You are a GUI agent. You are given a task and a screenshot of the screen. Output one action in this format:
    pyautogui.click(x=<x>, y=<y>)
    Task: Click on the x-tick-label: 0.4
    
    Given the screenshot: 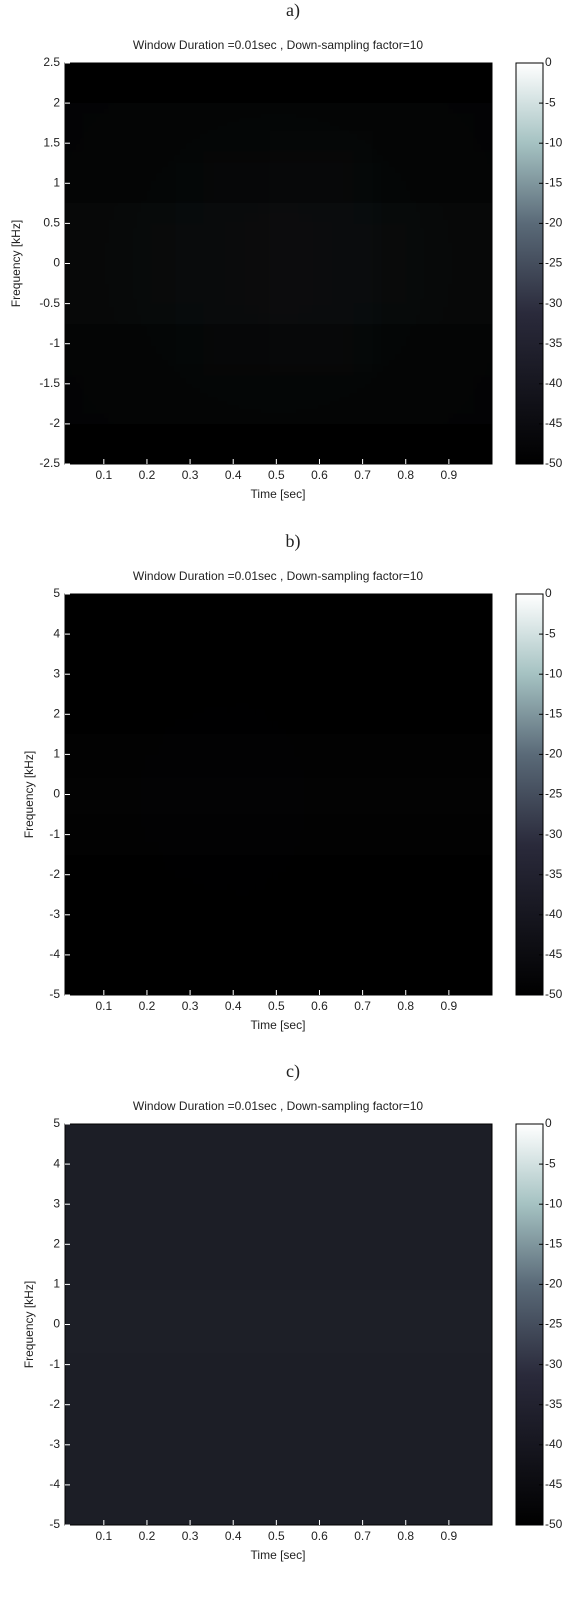 What is the action you would take?
    pyautogui.click(x=233, y=1006)
    